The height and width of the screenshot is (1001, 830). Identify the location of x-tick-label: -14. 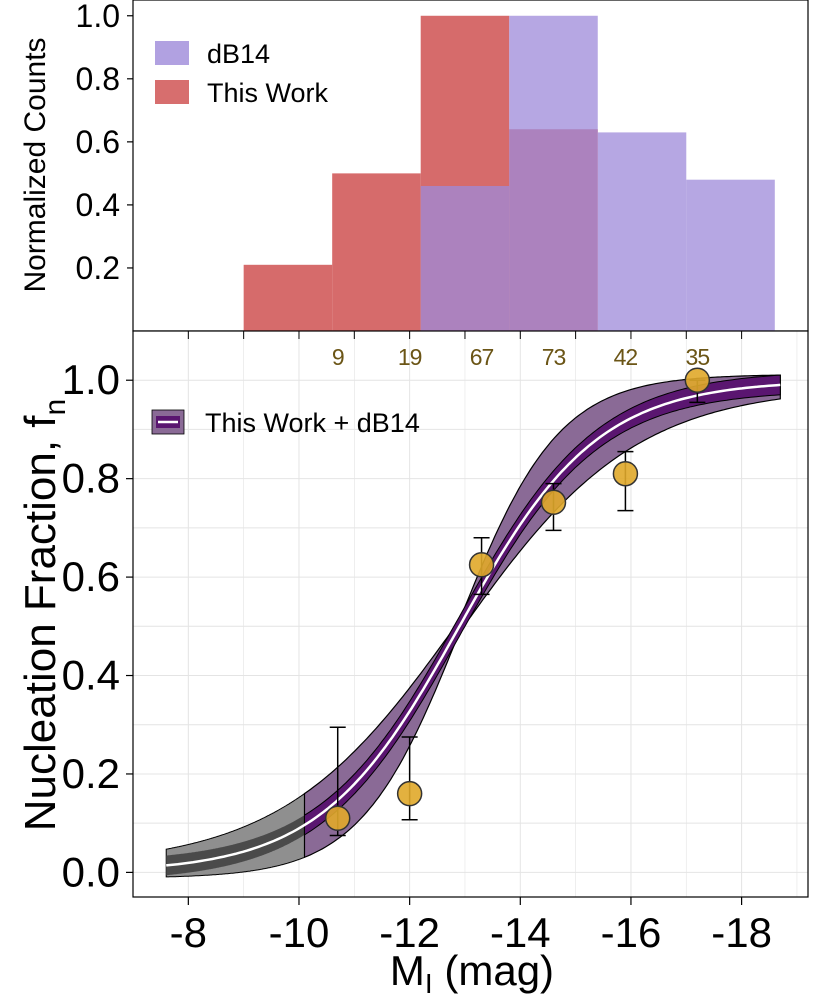
(520, 932).